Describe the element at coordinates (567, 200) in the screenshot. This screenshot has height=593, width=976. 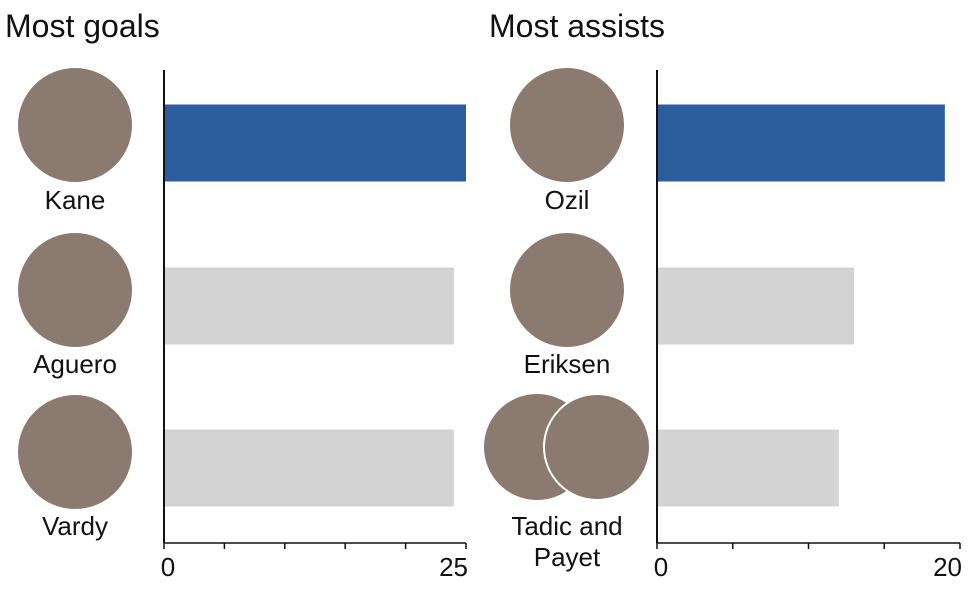
I see `category-label: Ozil` at that location.